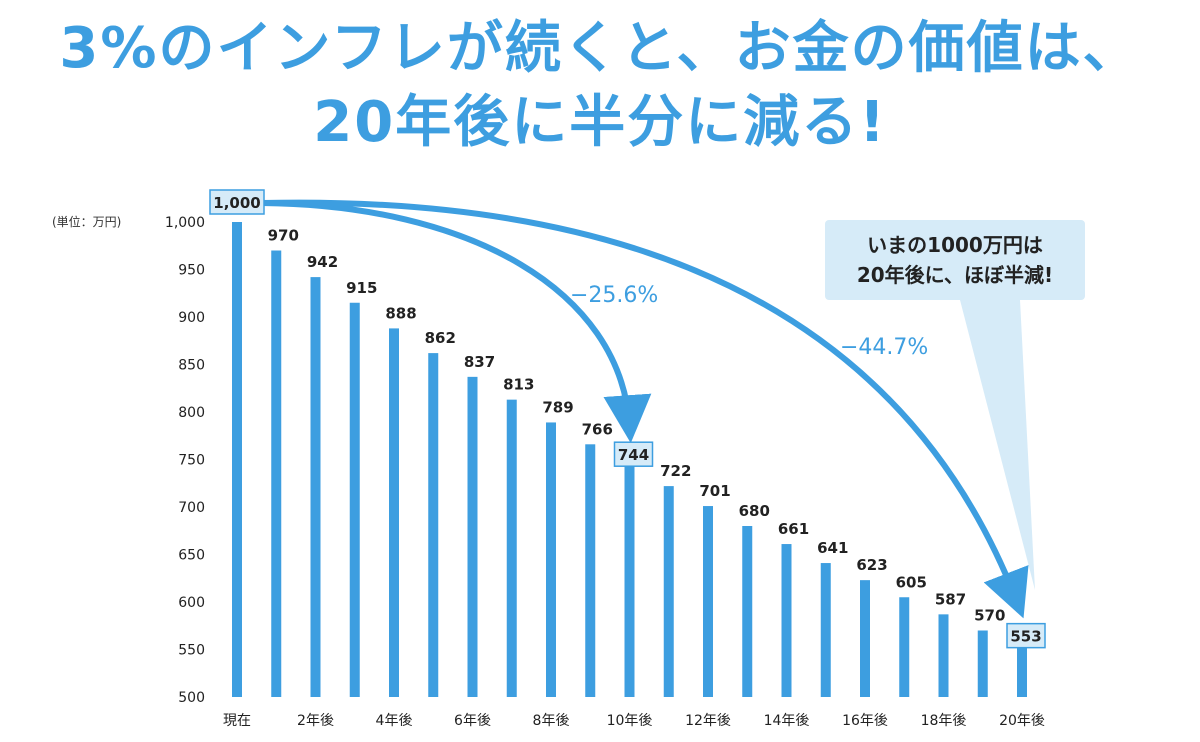 The height and width of the screenshot is (742, 1200). I want to click on value-label: 837, so click(479, 362).